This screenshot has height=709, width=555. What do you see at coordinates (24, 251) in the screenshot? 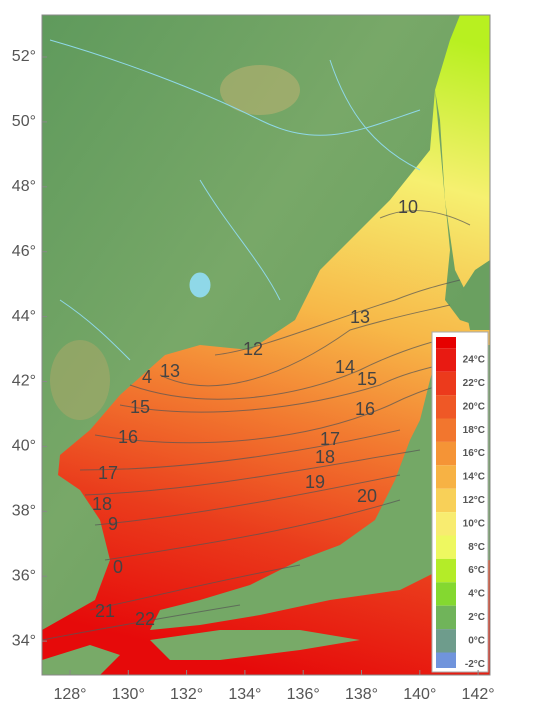
I see `y-tick-label: 46°` at bounding box center [24, 251].